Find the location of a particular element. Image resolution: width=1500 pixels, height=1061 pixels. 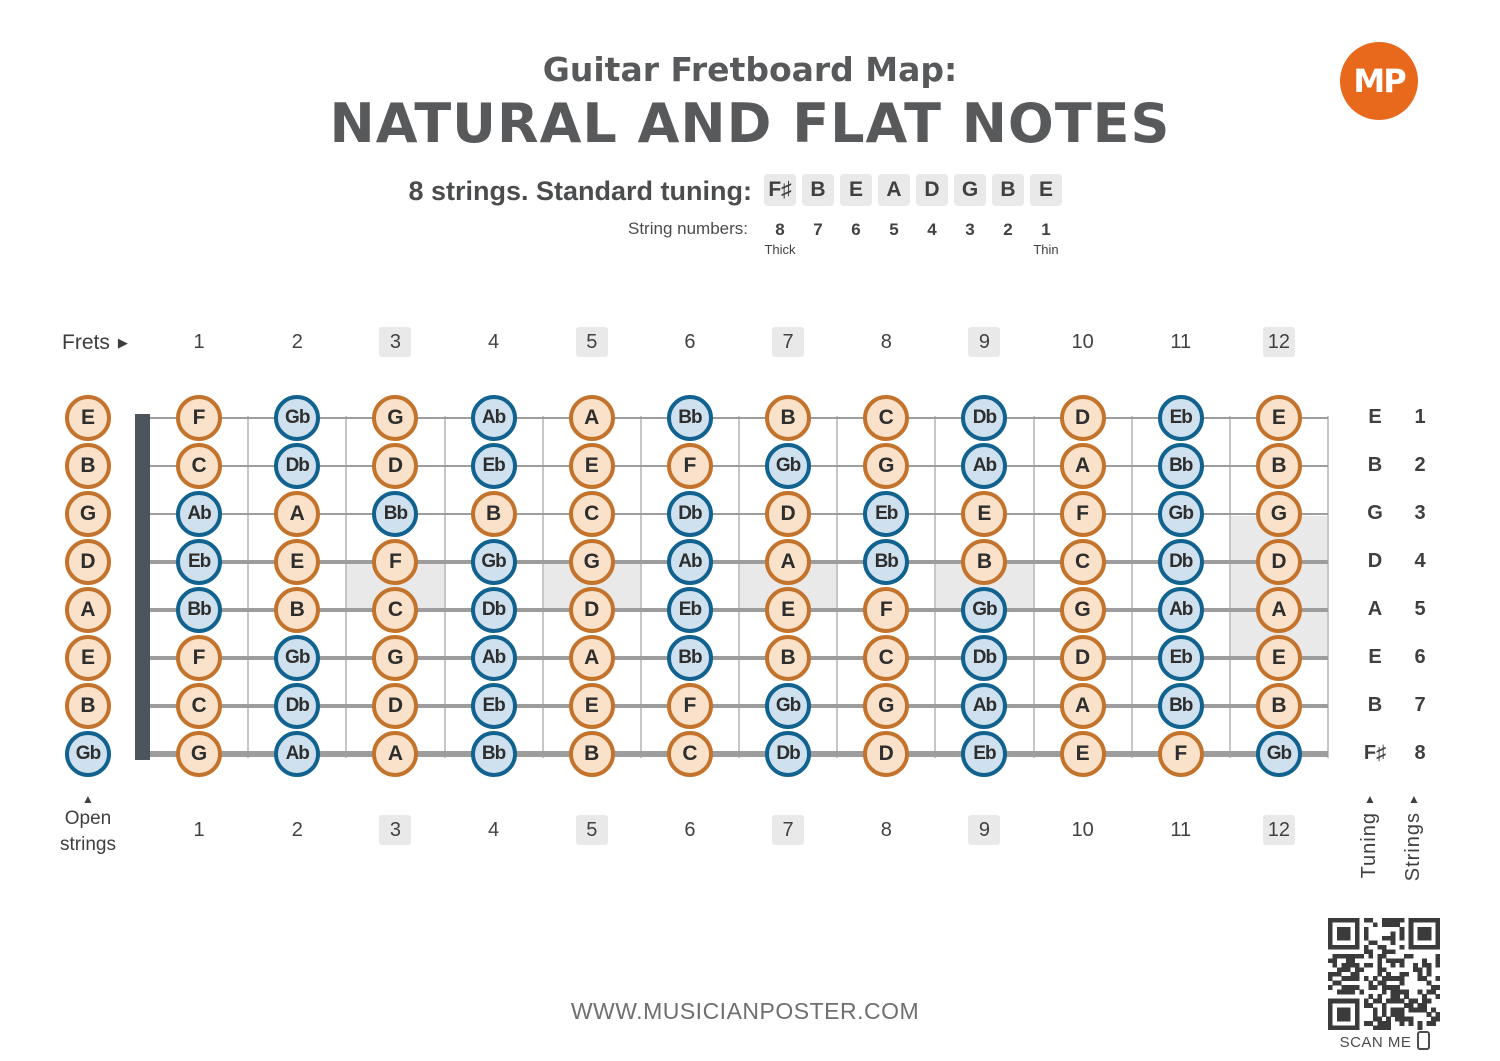

tuning-axis-arrow-icon: ▲ is located at coordinates (1370, 799).